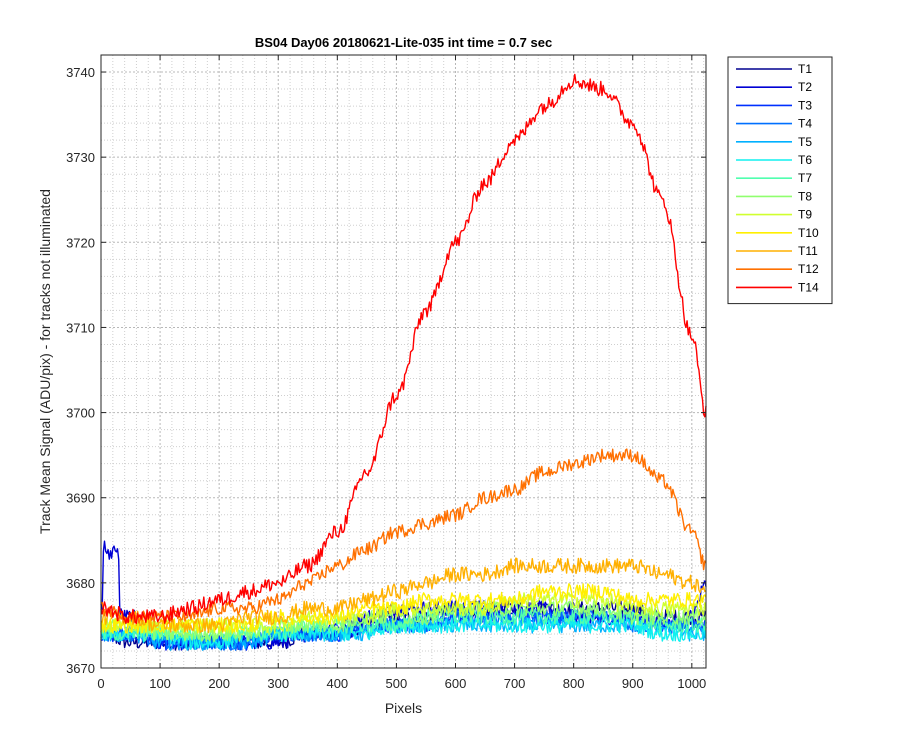  I want to click on legend-label-t14: T14, so click(808, 287).